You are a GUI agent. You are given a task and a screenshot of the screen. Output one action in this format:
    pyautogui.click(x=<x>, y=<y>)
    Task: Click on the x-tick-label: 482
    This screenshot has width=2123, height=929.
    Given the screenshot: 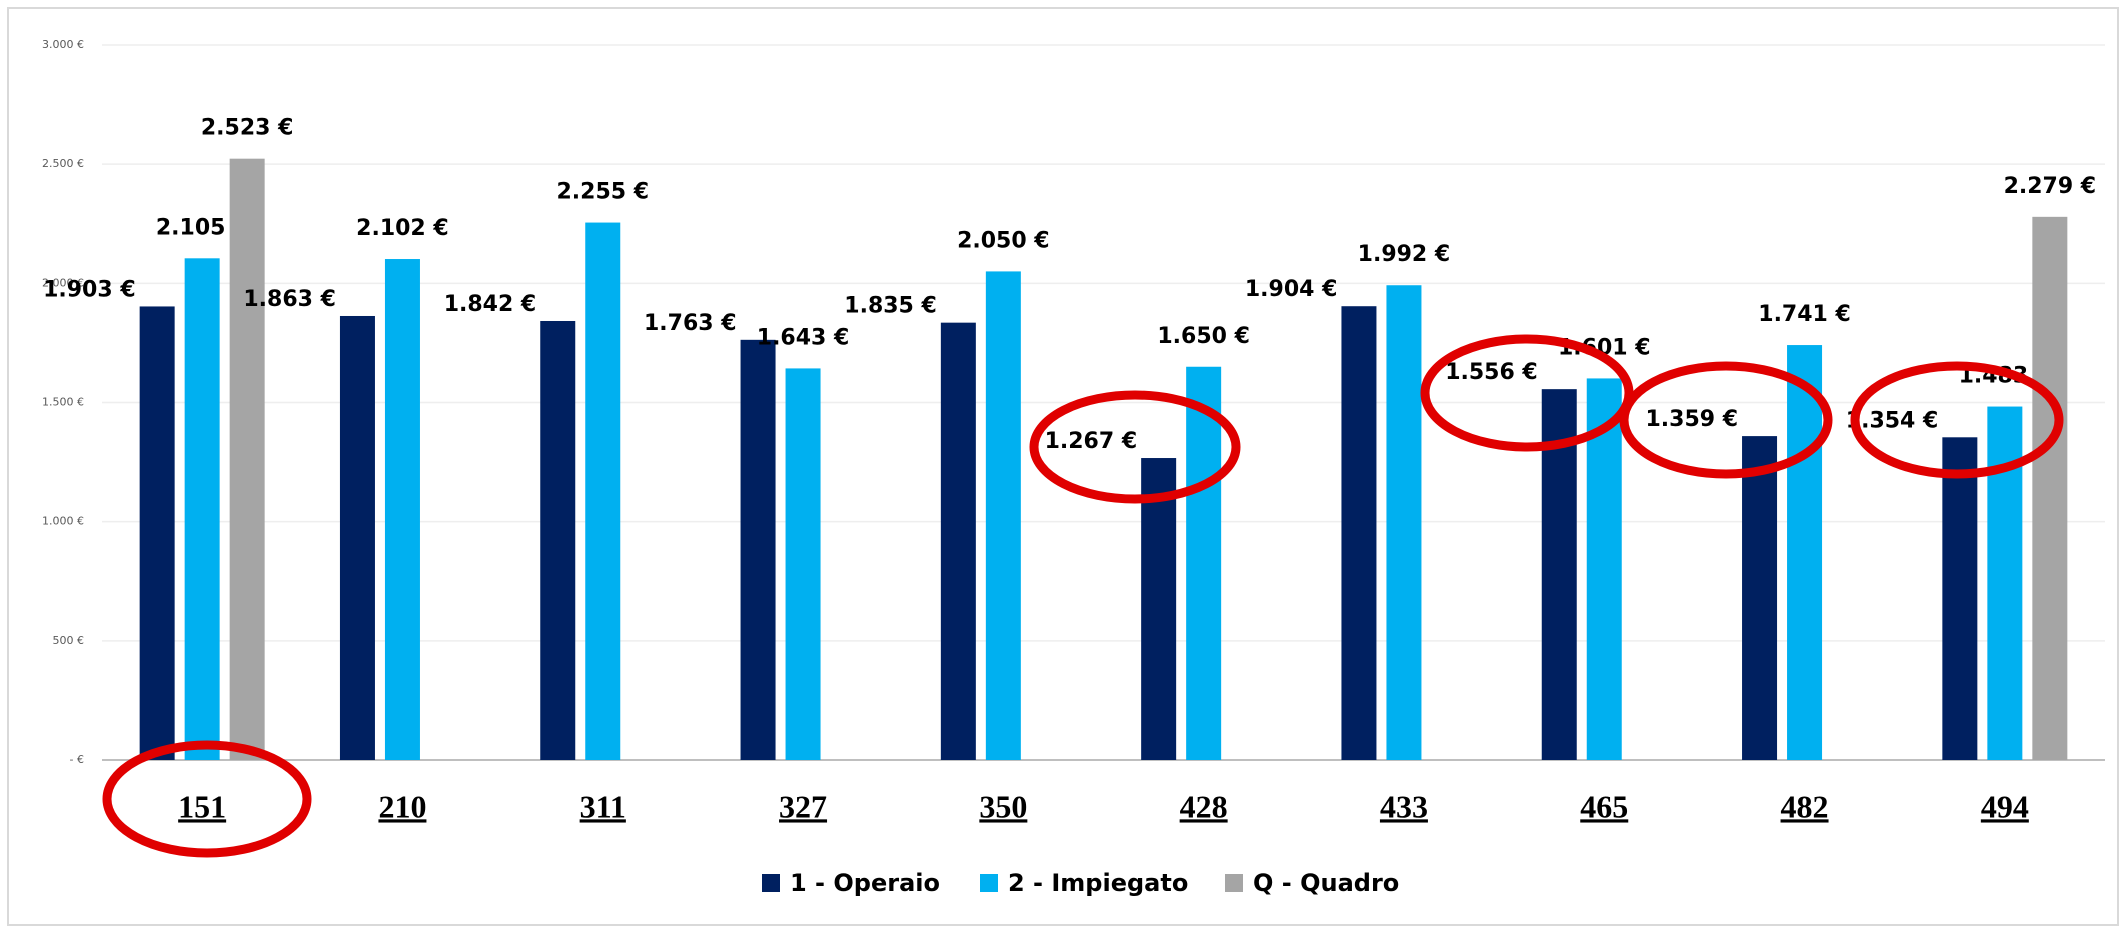 What is the action you would take?
    pyautogui.click(x=1805, y=806)
    